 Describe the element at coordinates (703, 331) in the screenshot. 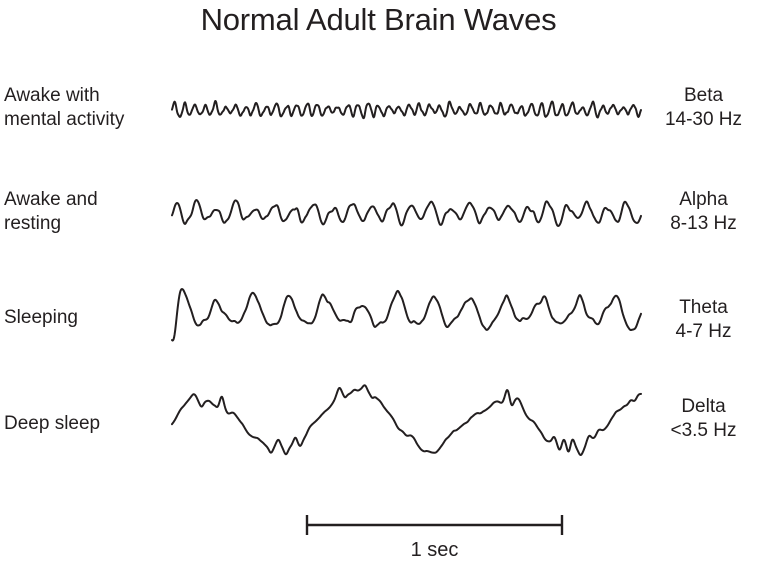

I see `band-range: 4-7 Hz` at that location.